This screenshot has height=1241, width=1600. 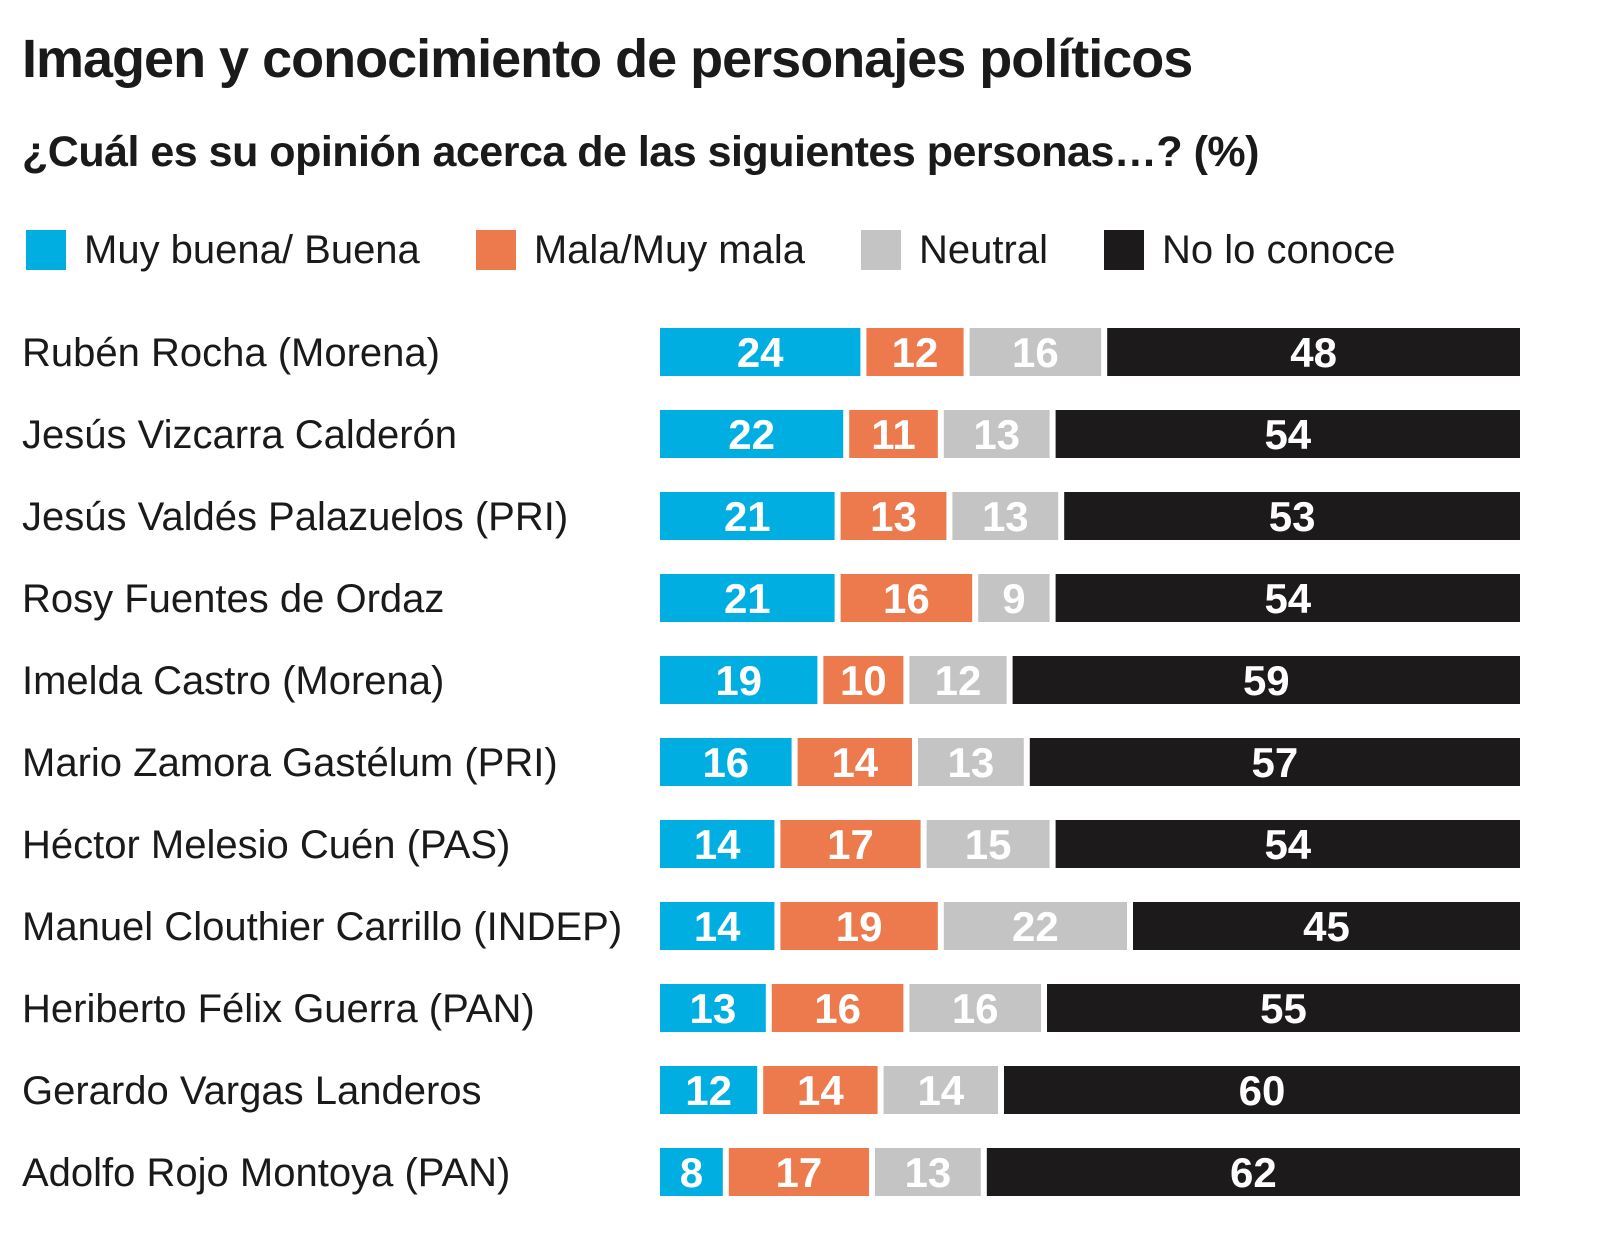 I want to click on legend-item-neutral: Neutral, so click(x=954, y=250).